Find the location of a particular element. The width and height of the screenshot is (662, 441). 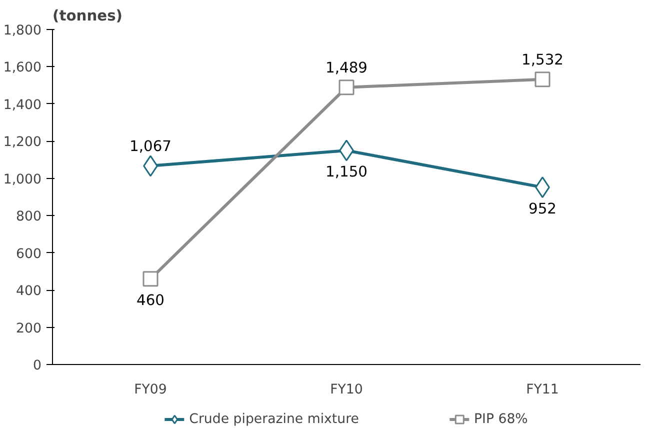

x-tick-label: FY09 is located at coordinates (150, 390).